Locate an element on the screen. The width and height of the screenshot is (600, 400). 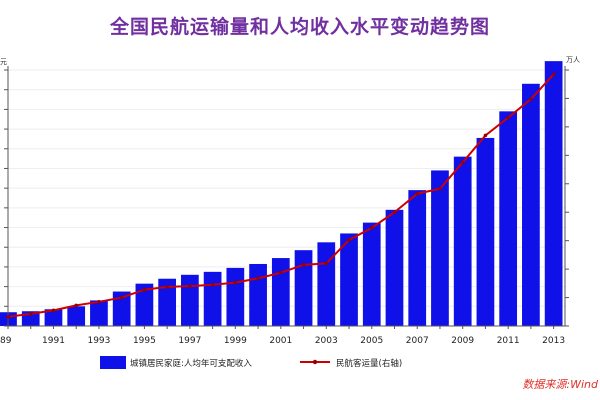
legend: 城镇居民家庭:人均年可支配收入 民航客运量(右轴) is located at coordinates (251, 362).